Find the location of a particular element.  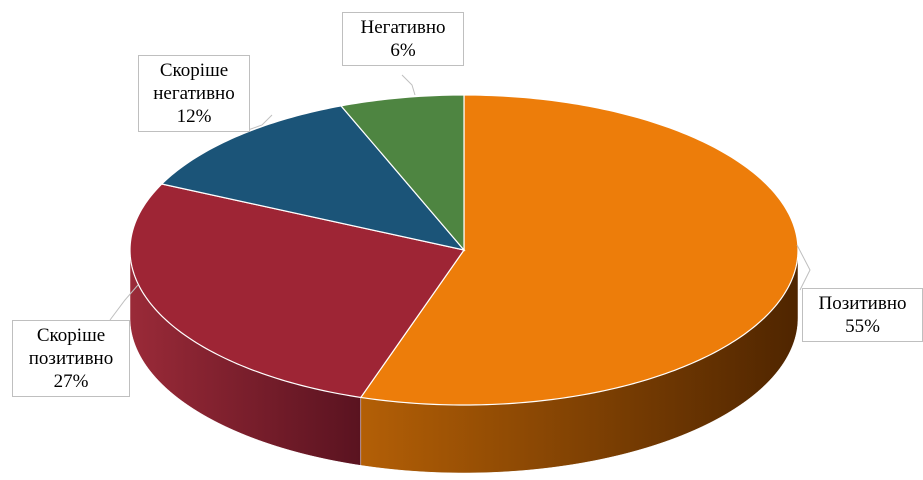

data-label: Скоріше позитивно 27% is located at coordinates (71, 358).